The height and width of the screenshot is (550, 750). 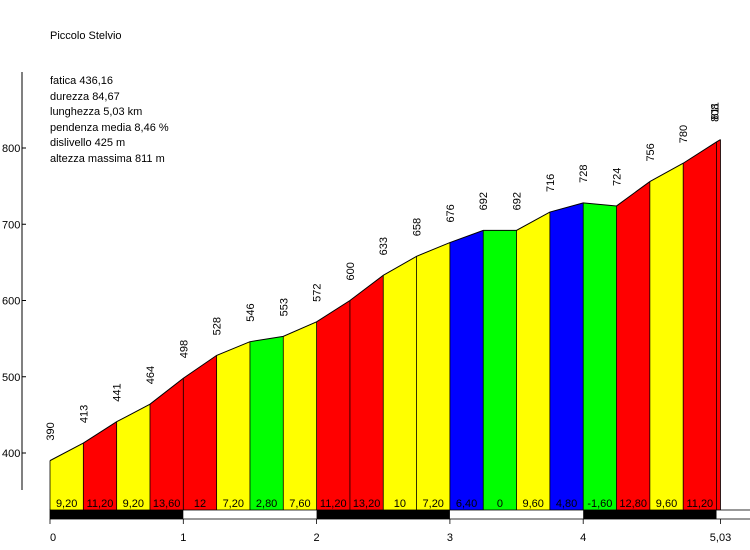 What do you see at coordinates (107, 158) in the screenshot?
I see `stat-altezza-massima: altezza massima 811 m` at bounding box center [107, 158].